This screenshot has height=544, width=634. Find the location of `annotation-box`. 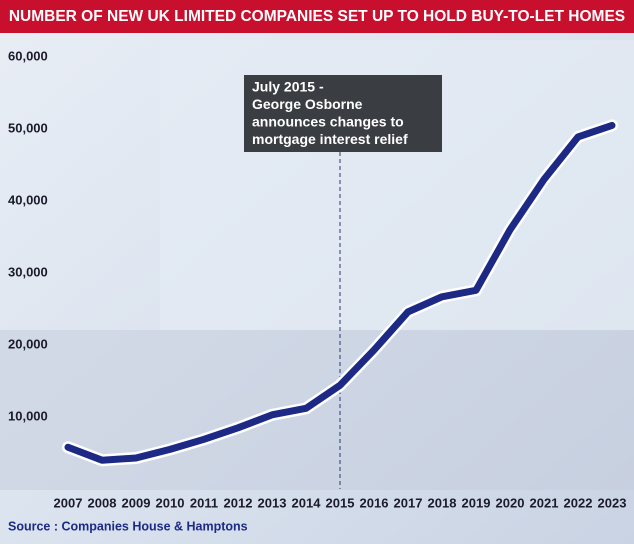

annotation-box is located at coordinates (343, 113).